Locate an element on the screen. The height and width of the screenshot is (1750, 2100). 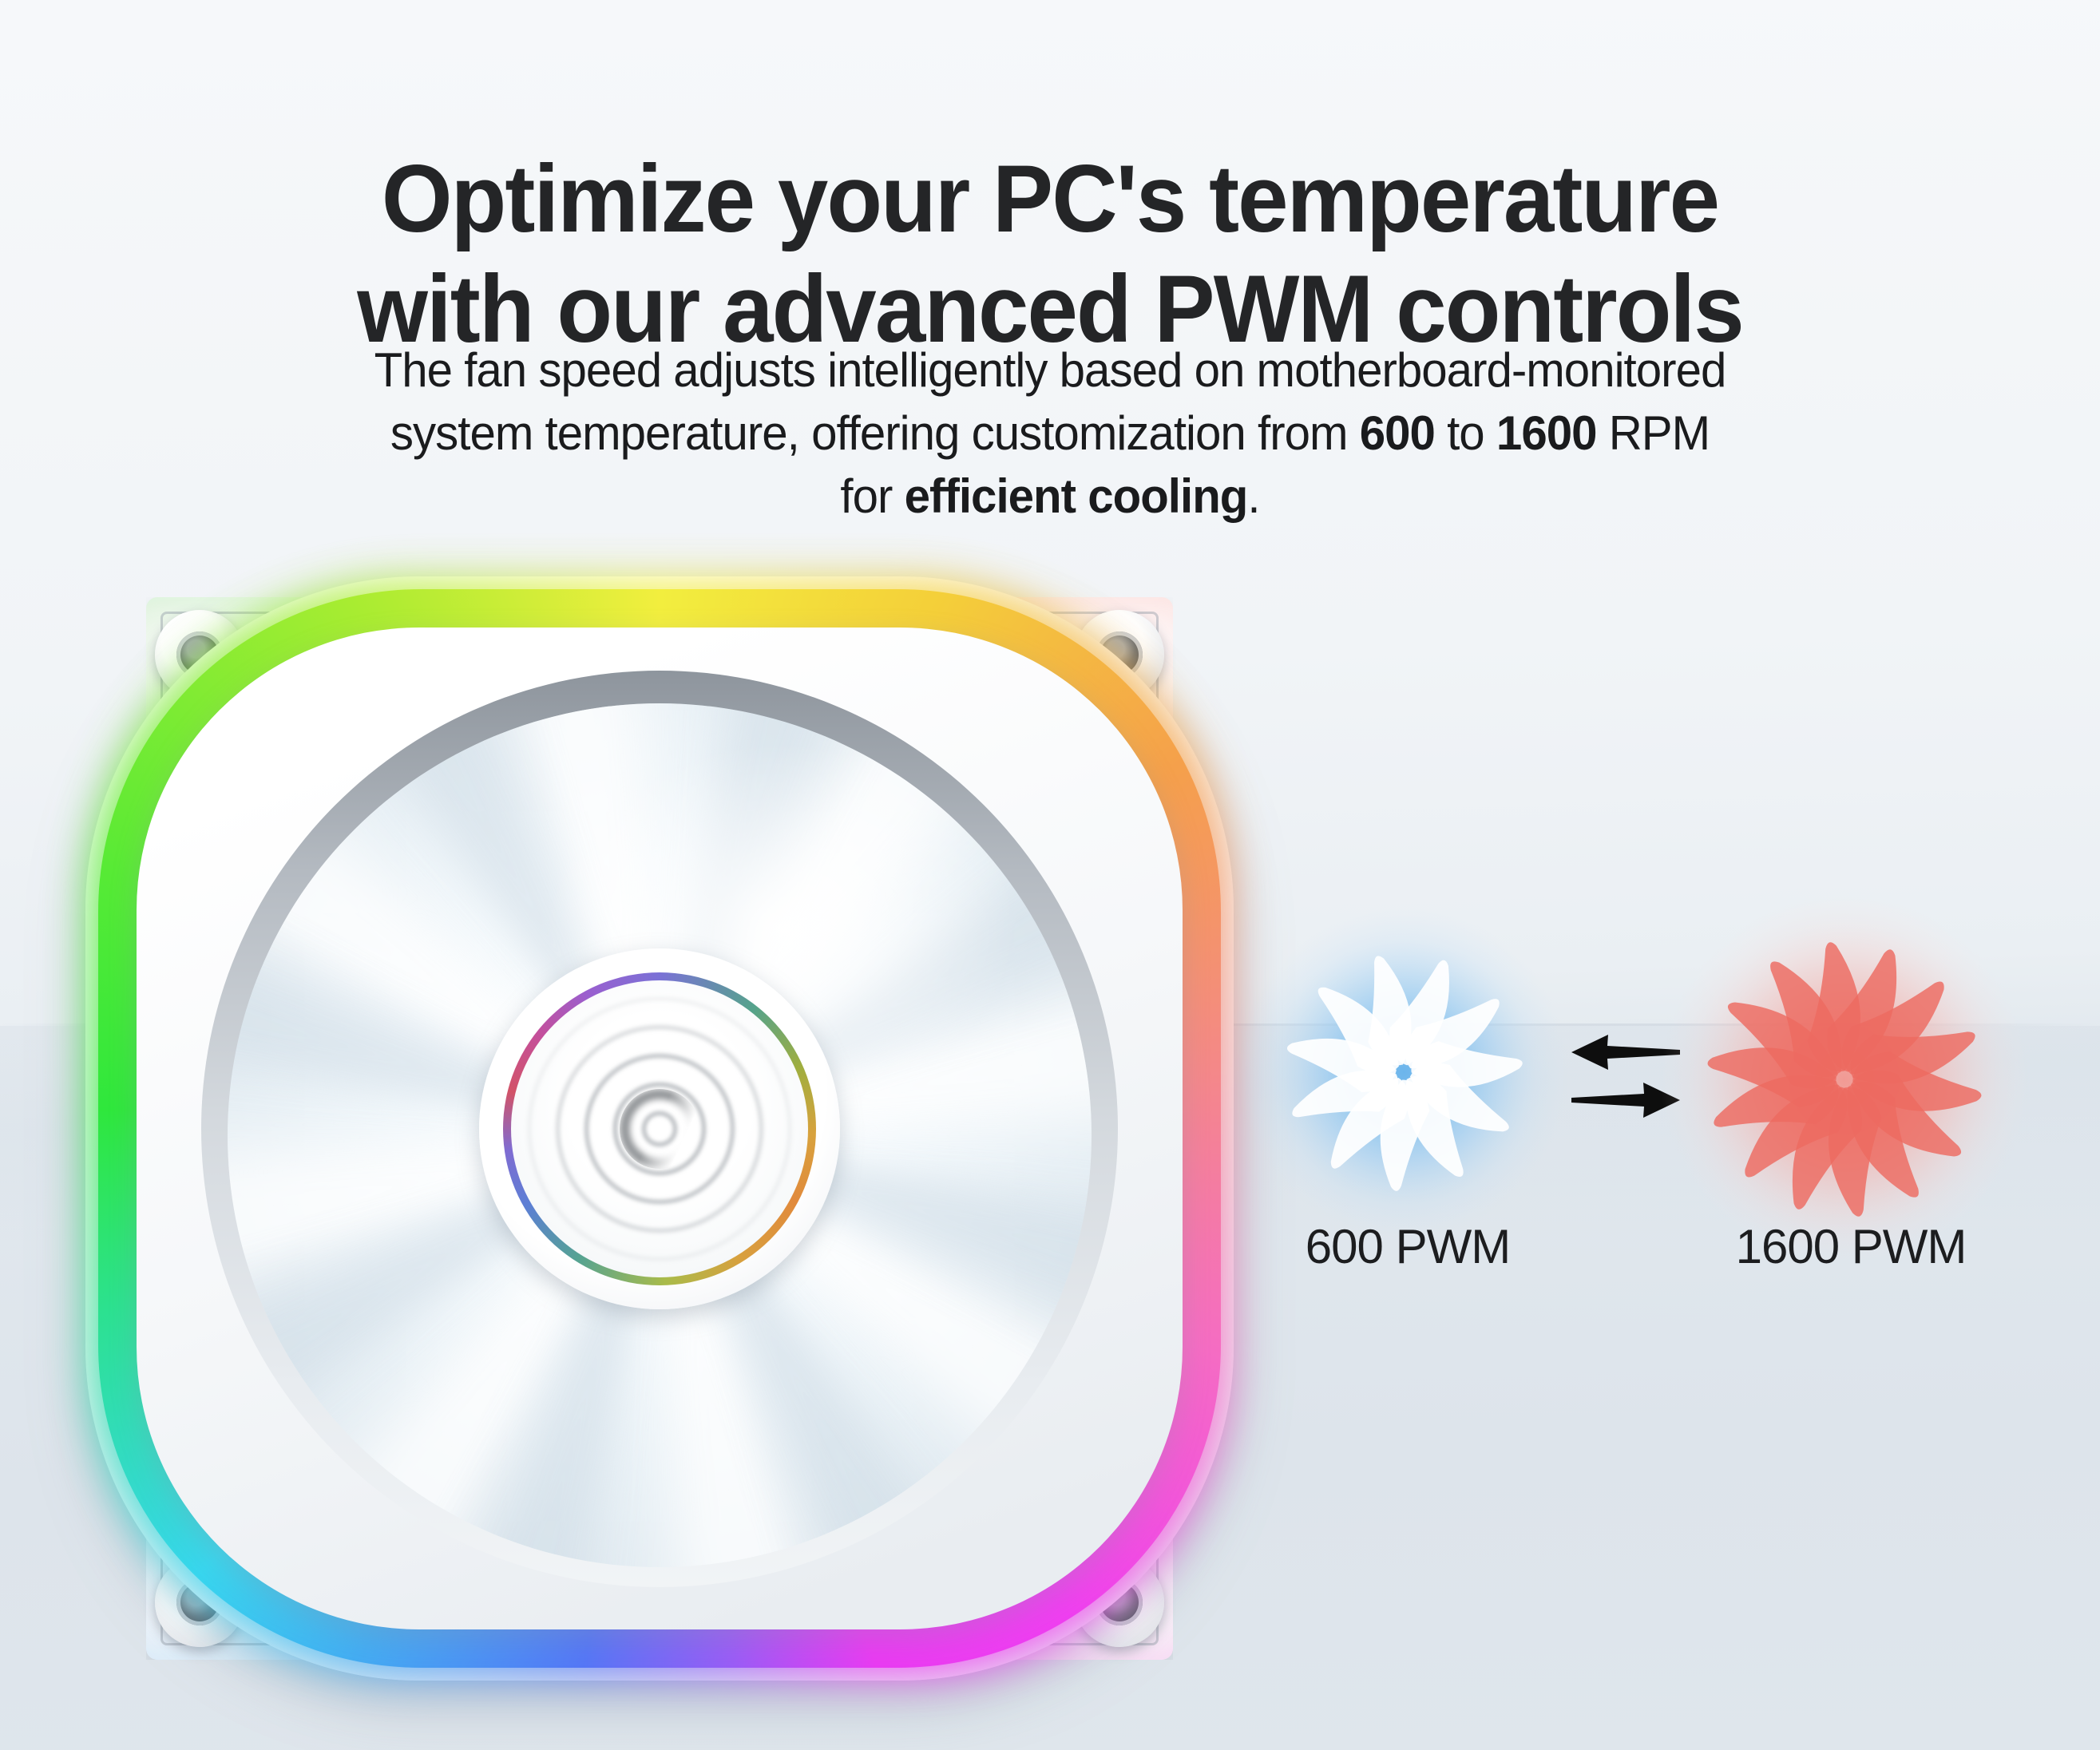
fan-speed-low-icon is located at coordinates (1404, 1072).